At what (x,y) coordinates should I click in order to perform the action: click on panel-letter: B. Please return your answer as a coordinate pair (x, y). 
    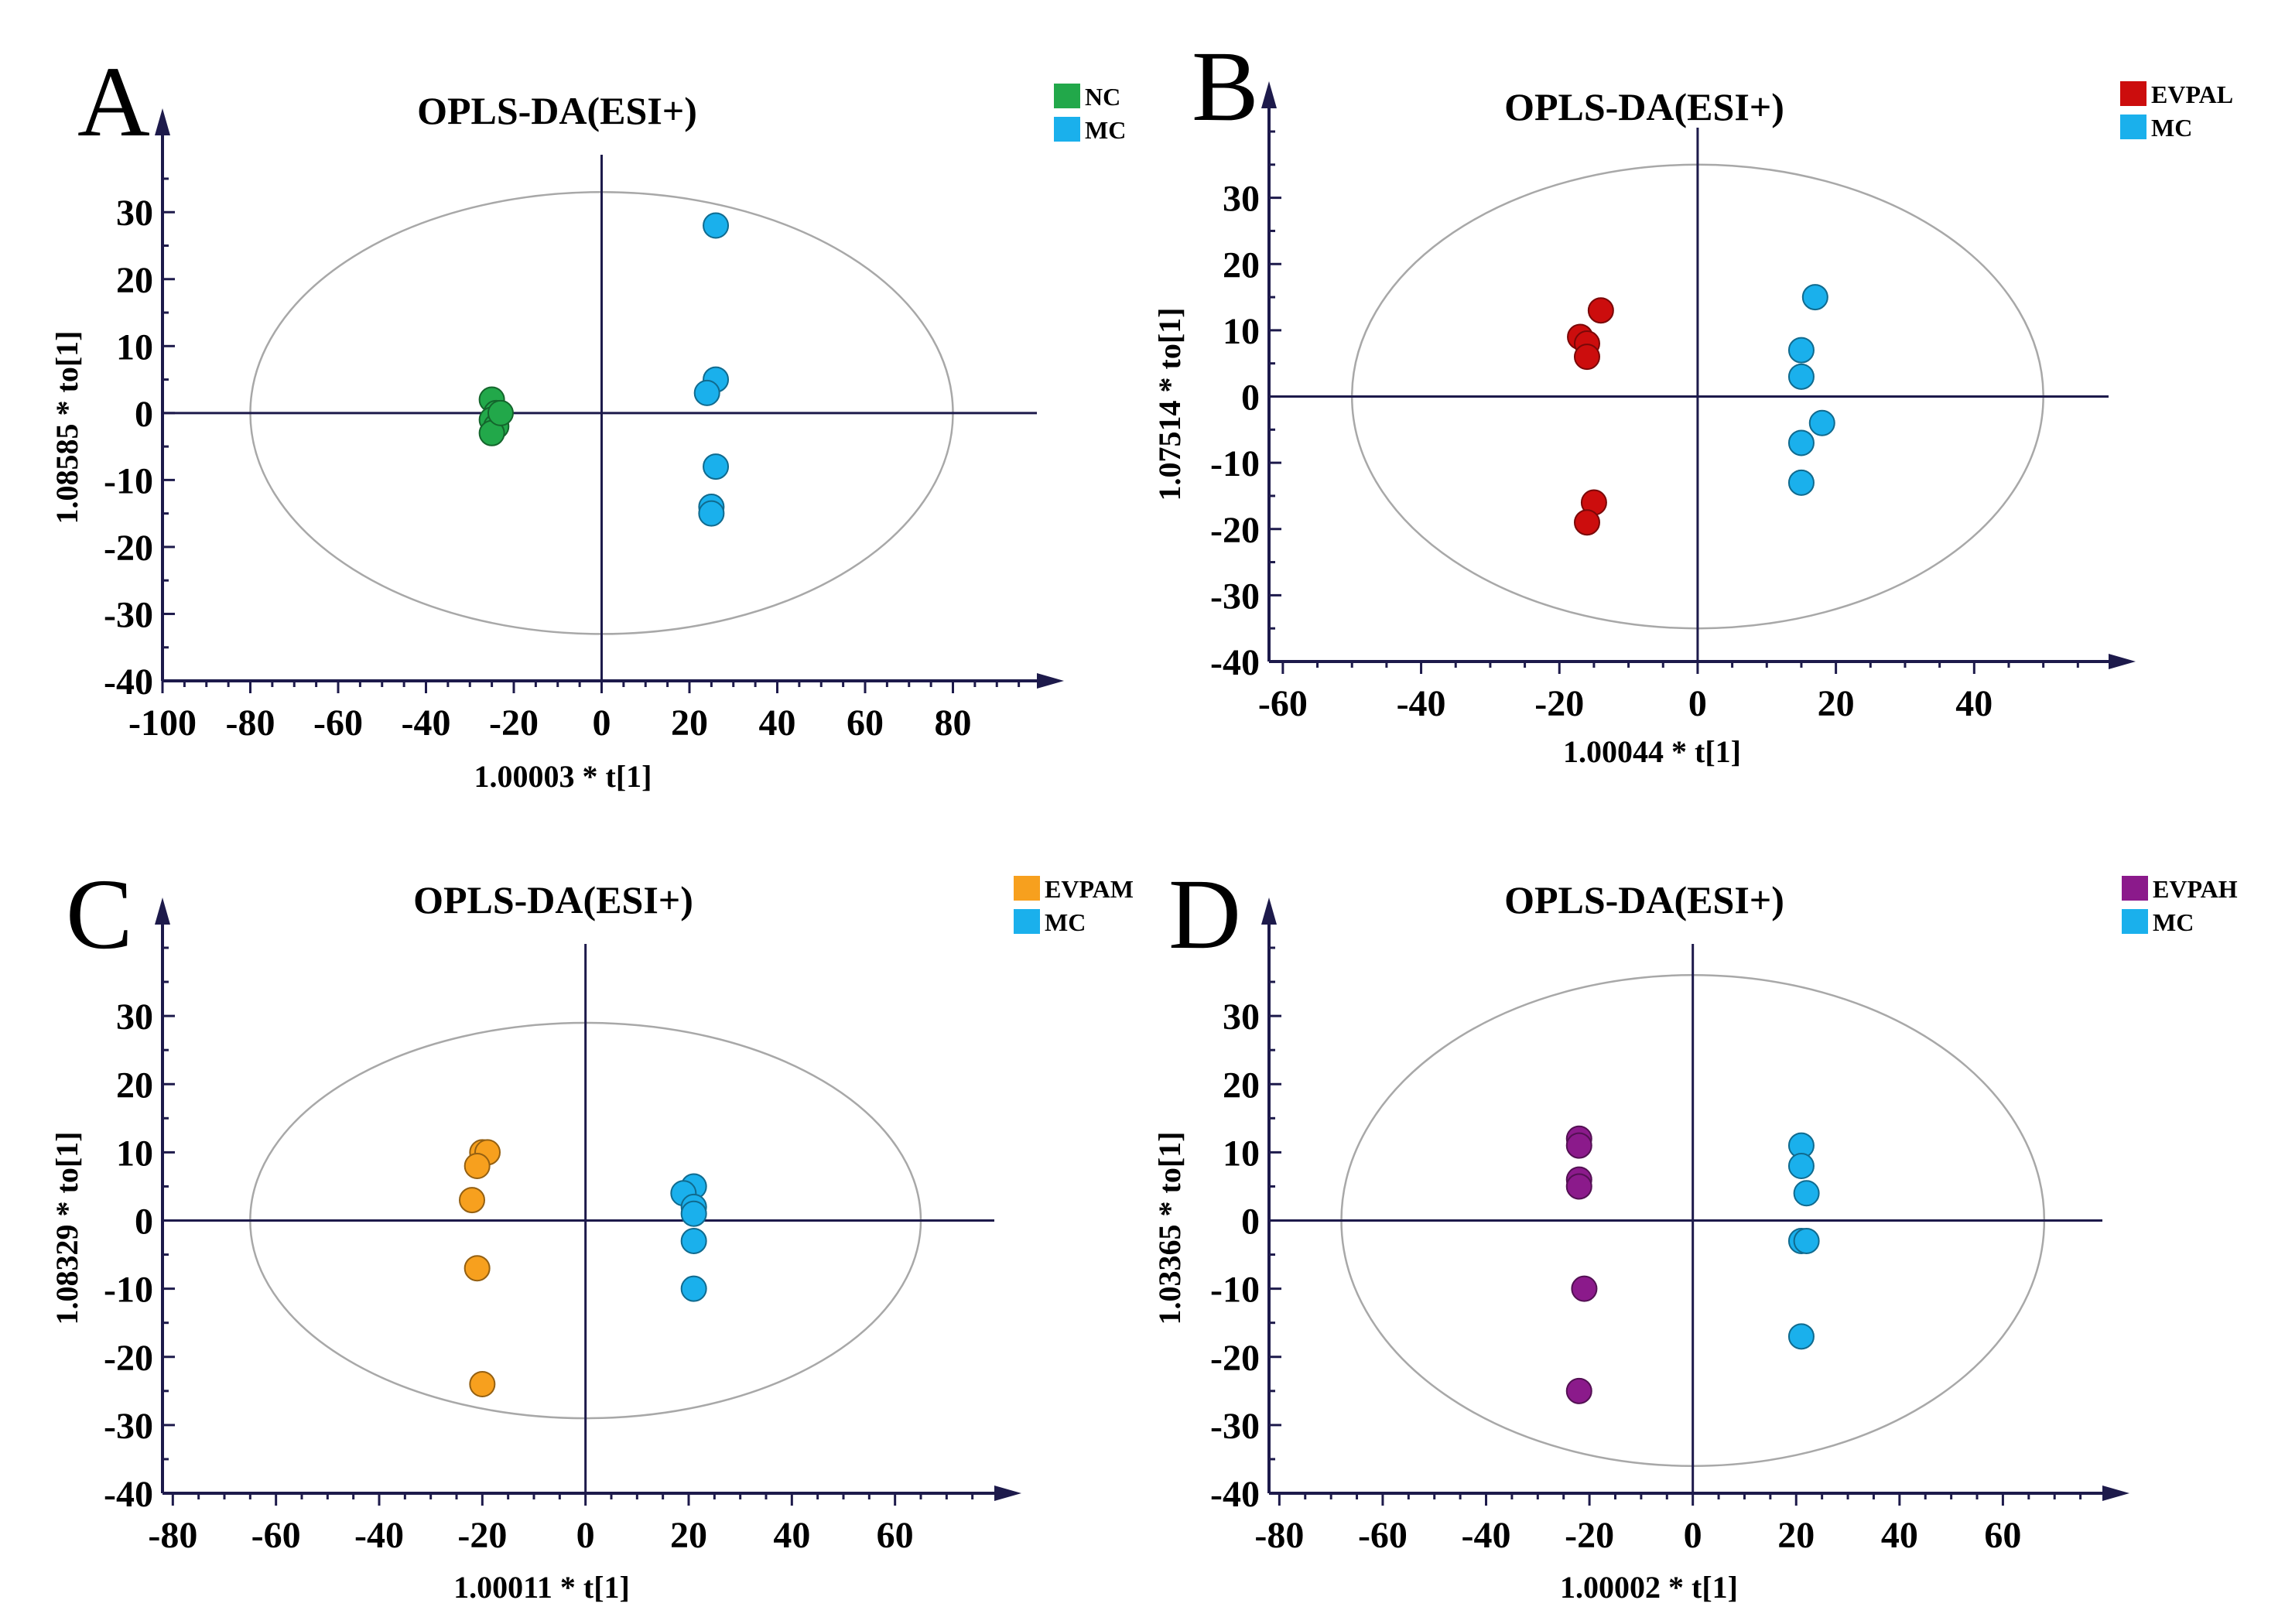
    Looking at the image, I should click on (1225, 86).